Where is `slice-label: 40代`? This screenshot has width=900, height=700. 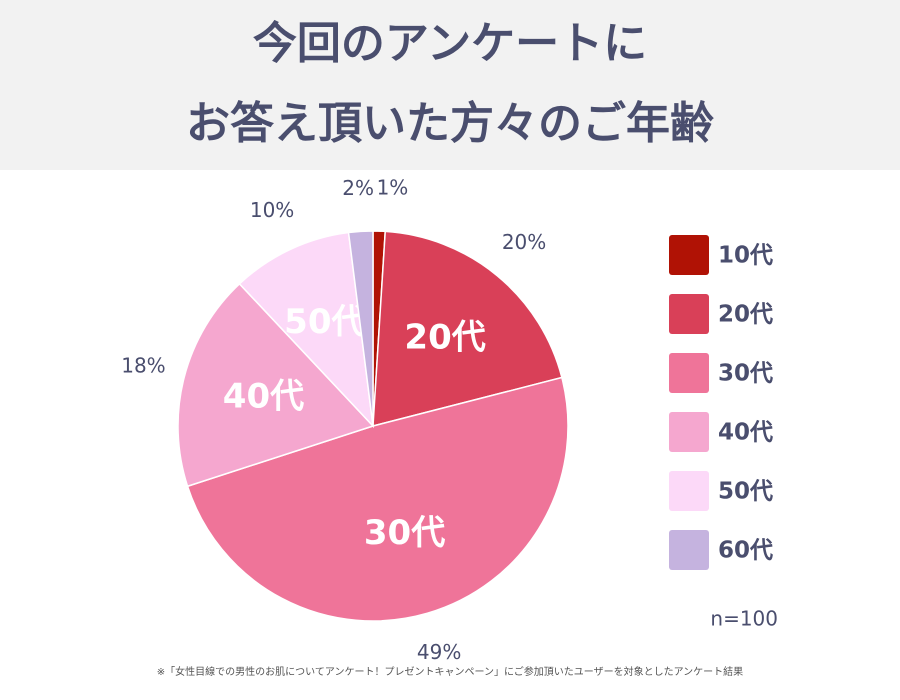
slice-label: 40代 is located at coordinates (263, 396).